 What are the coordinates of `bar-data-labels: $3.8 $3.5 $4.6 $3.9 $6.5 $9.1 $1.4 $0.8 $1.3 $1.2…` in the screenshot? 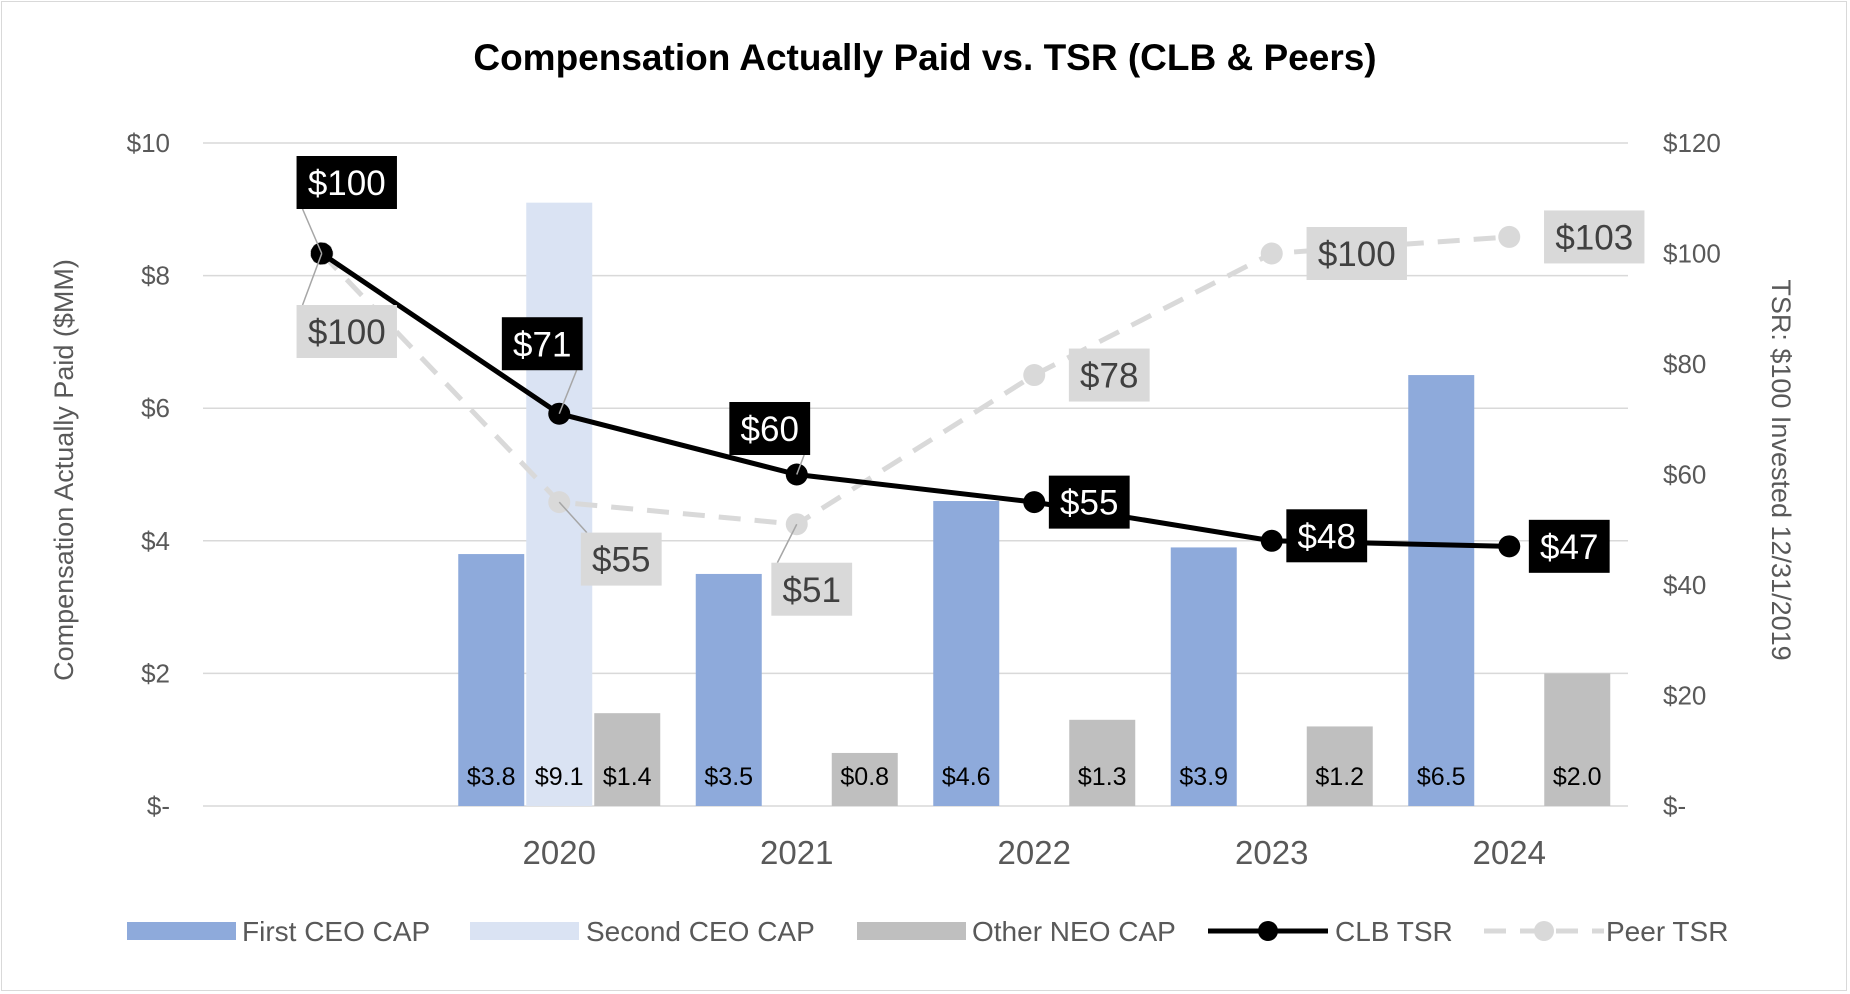 It's located at (1034, 777).